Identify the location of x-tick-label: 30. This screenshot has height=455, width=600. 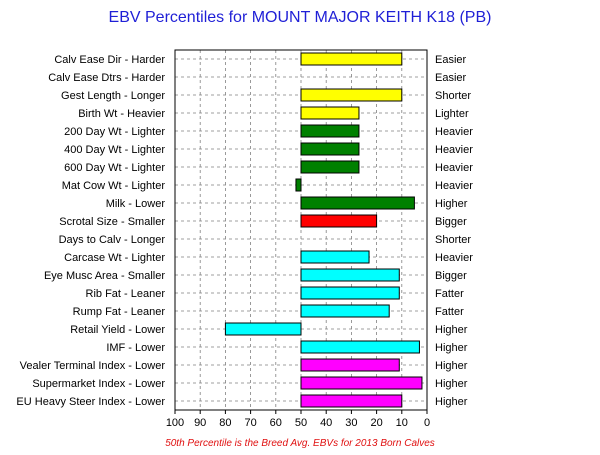
(351, 423).